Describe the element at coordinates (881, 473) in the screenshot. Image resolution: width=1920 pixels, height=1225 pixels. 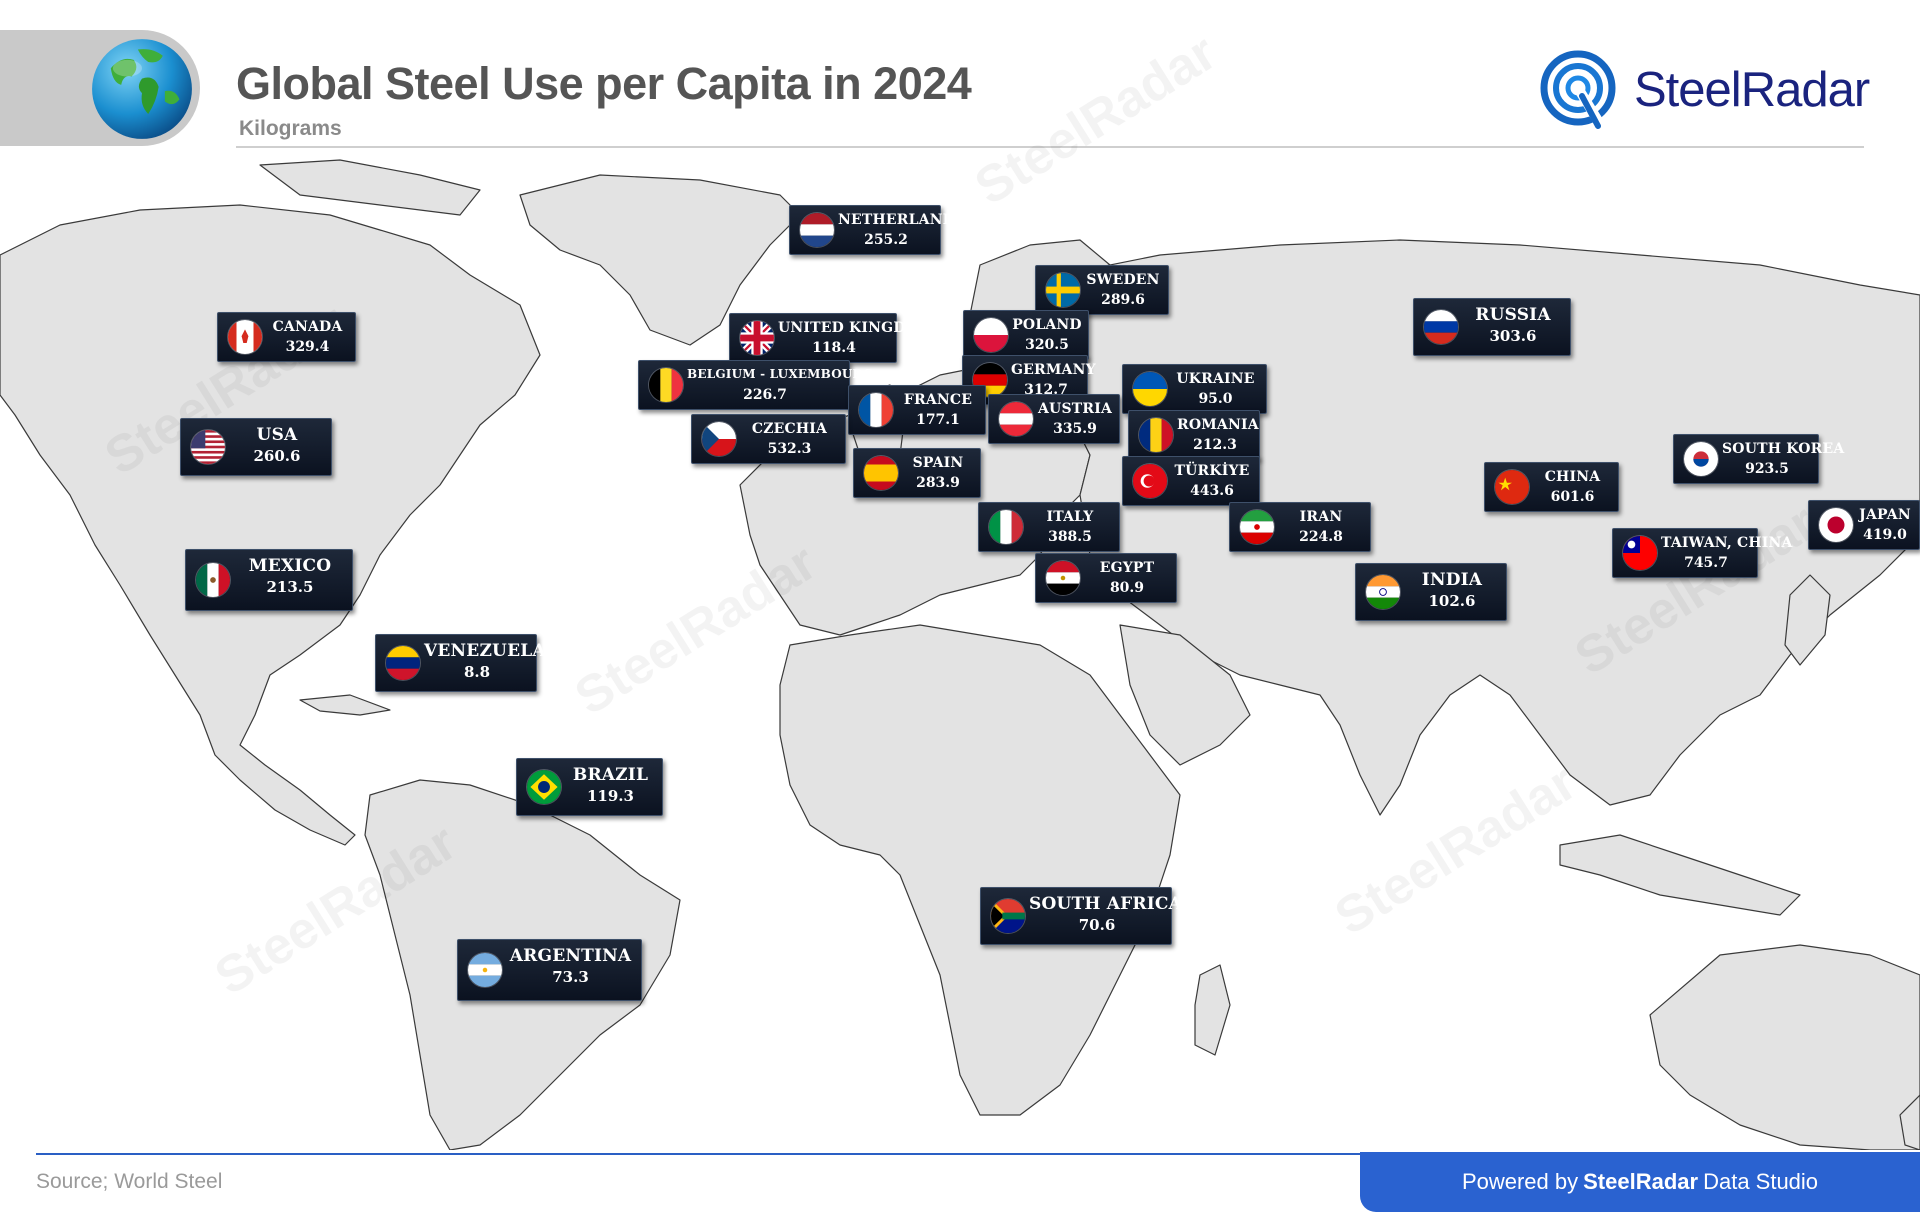
I see `spain-flag-icon` at that location.